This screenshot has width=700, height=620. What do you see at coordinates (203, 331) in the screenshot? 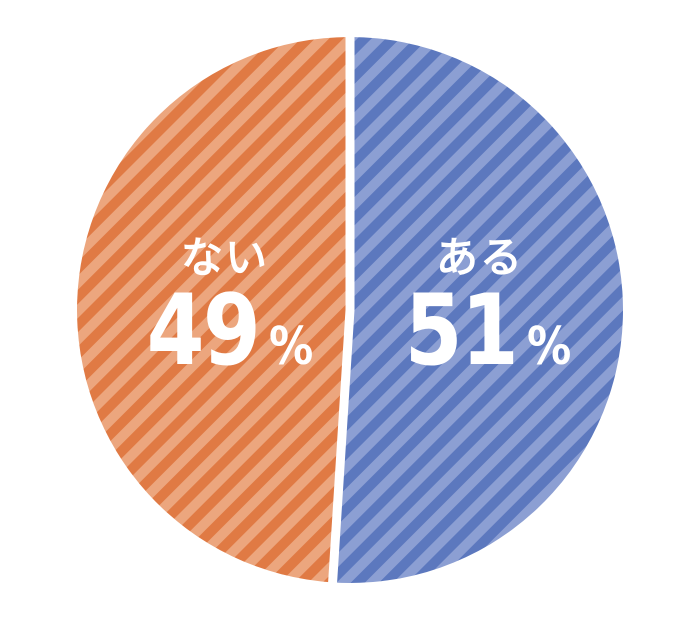
I see `slice-value-nai-number: 49` at bounding box center [203, 331].